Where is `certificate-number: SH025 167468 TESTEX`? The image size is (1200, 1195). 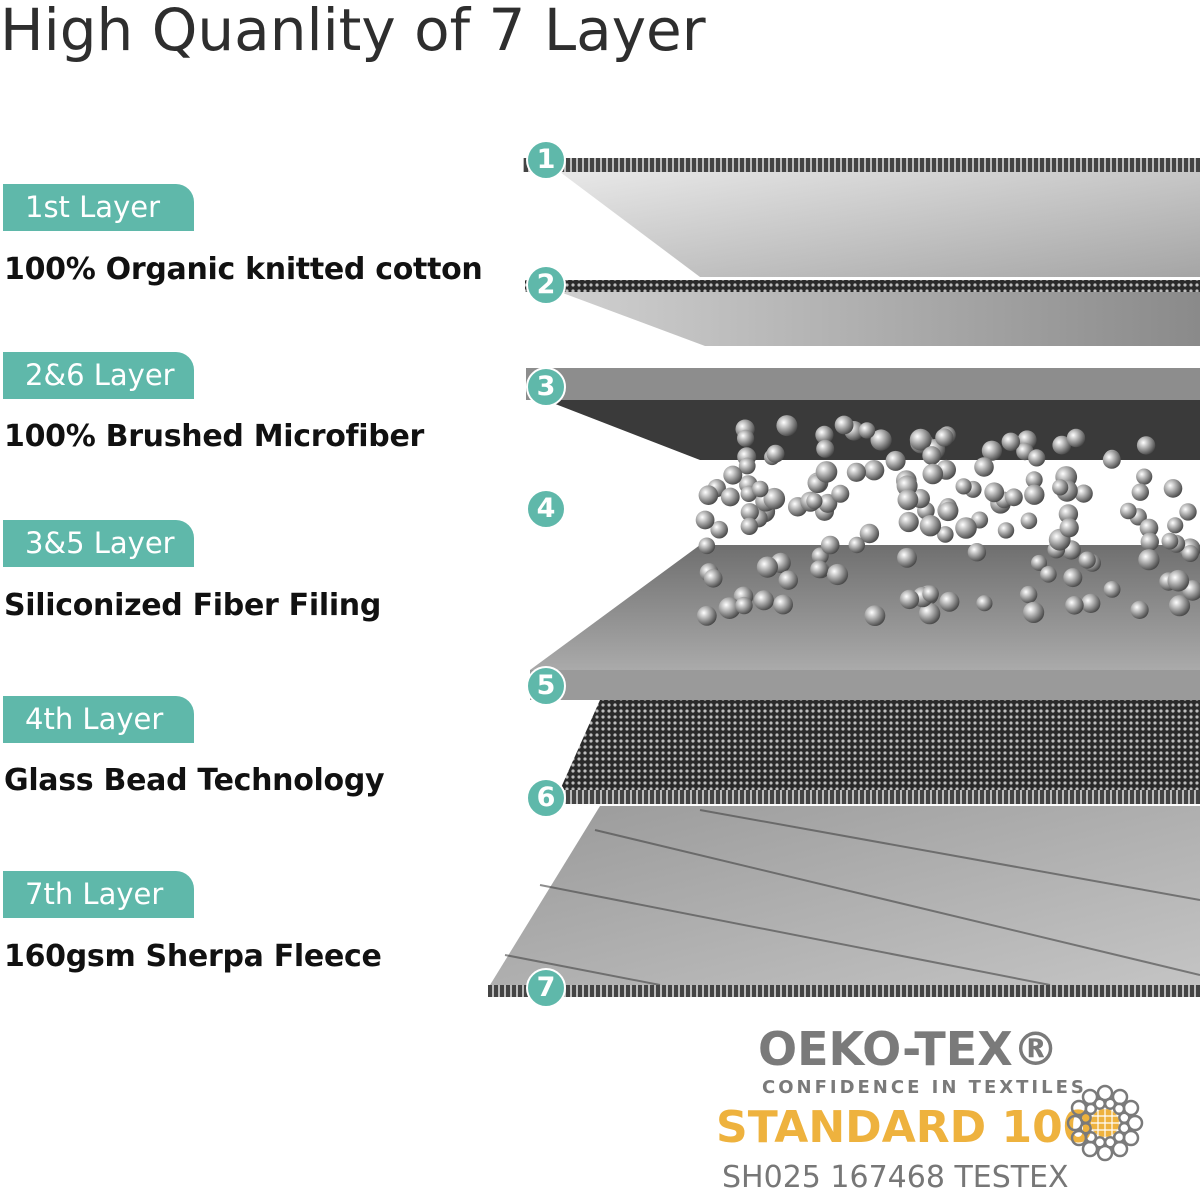 certificate-number: SH025 167468 TESTEX is located at coordinates (895, 1177).